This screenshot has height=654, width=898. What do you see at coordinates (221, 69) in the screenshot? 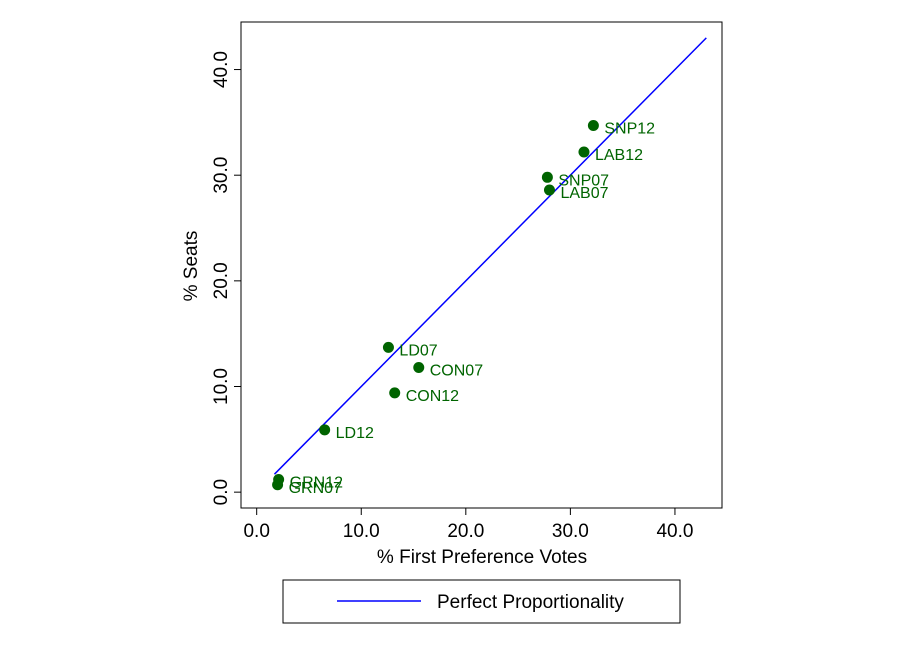
I see `y-tick-label: 40.0` at bounding box center [221, 69].